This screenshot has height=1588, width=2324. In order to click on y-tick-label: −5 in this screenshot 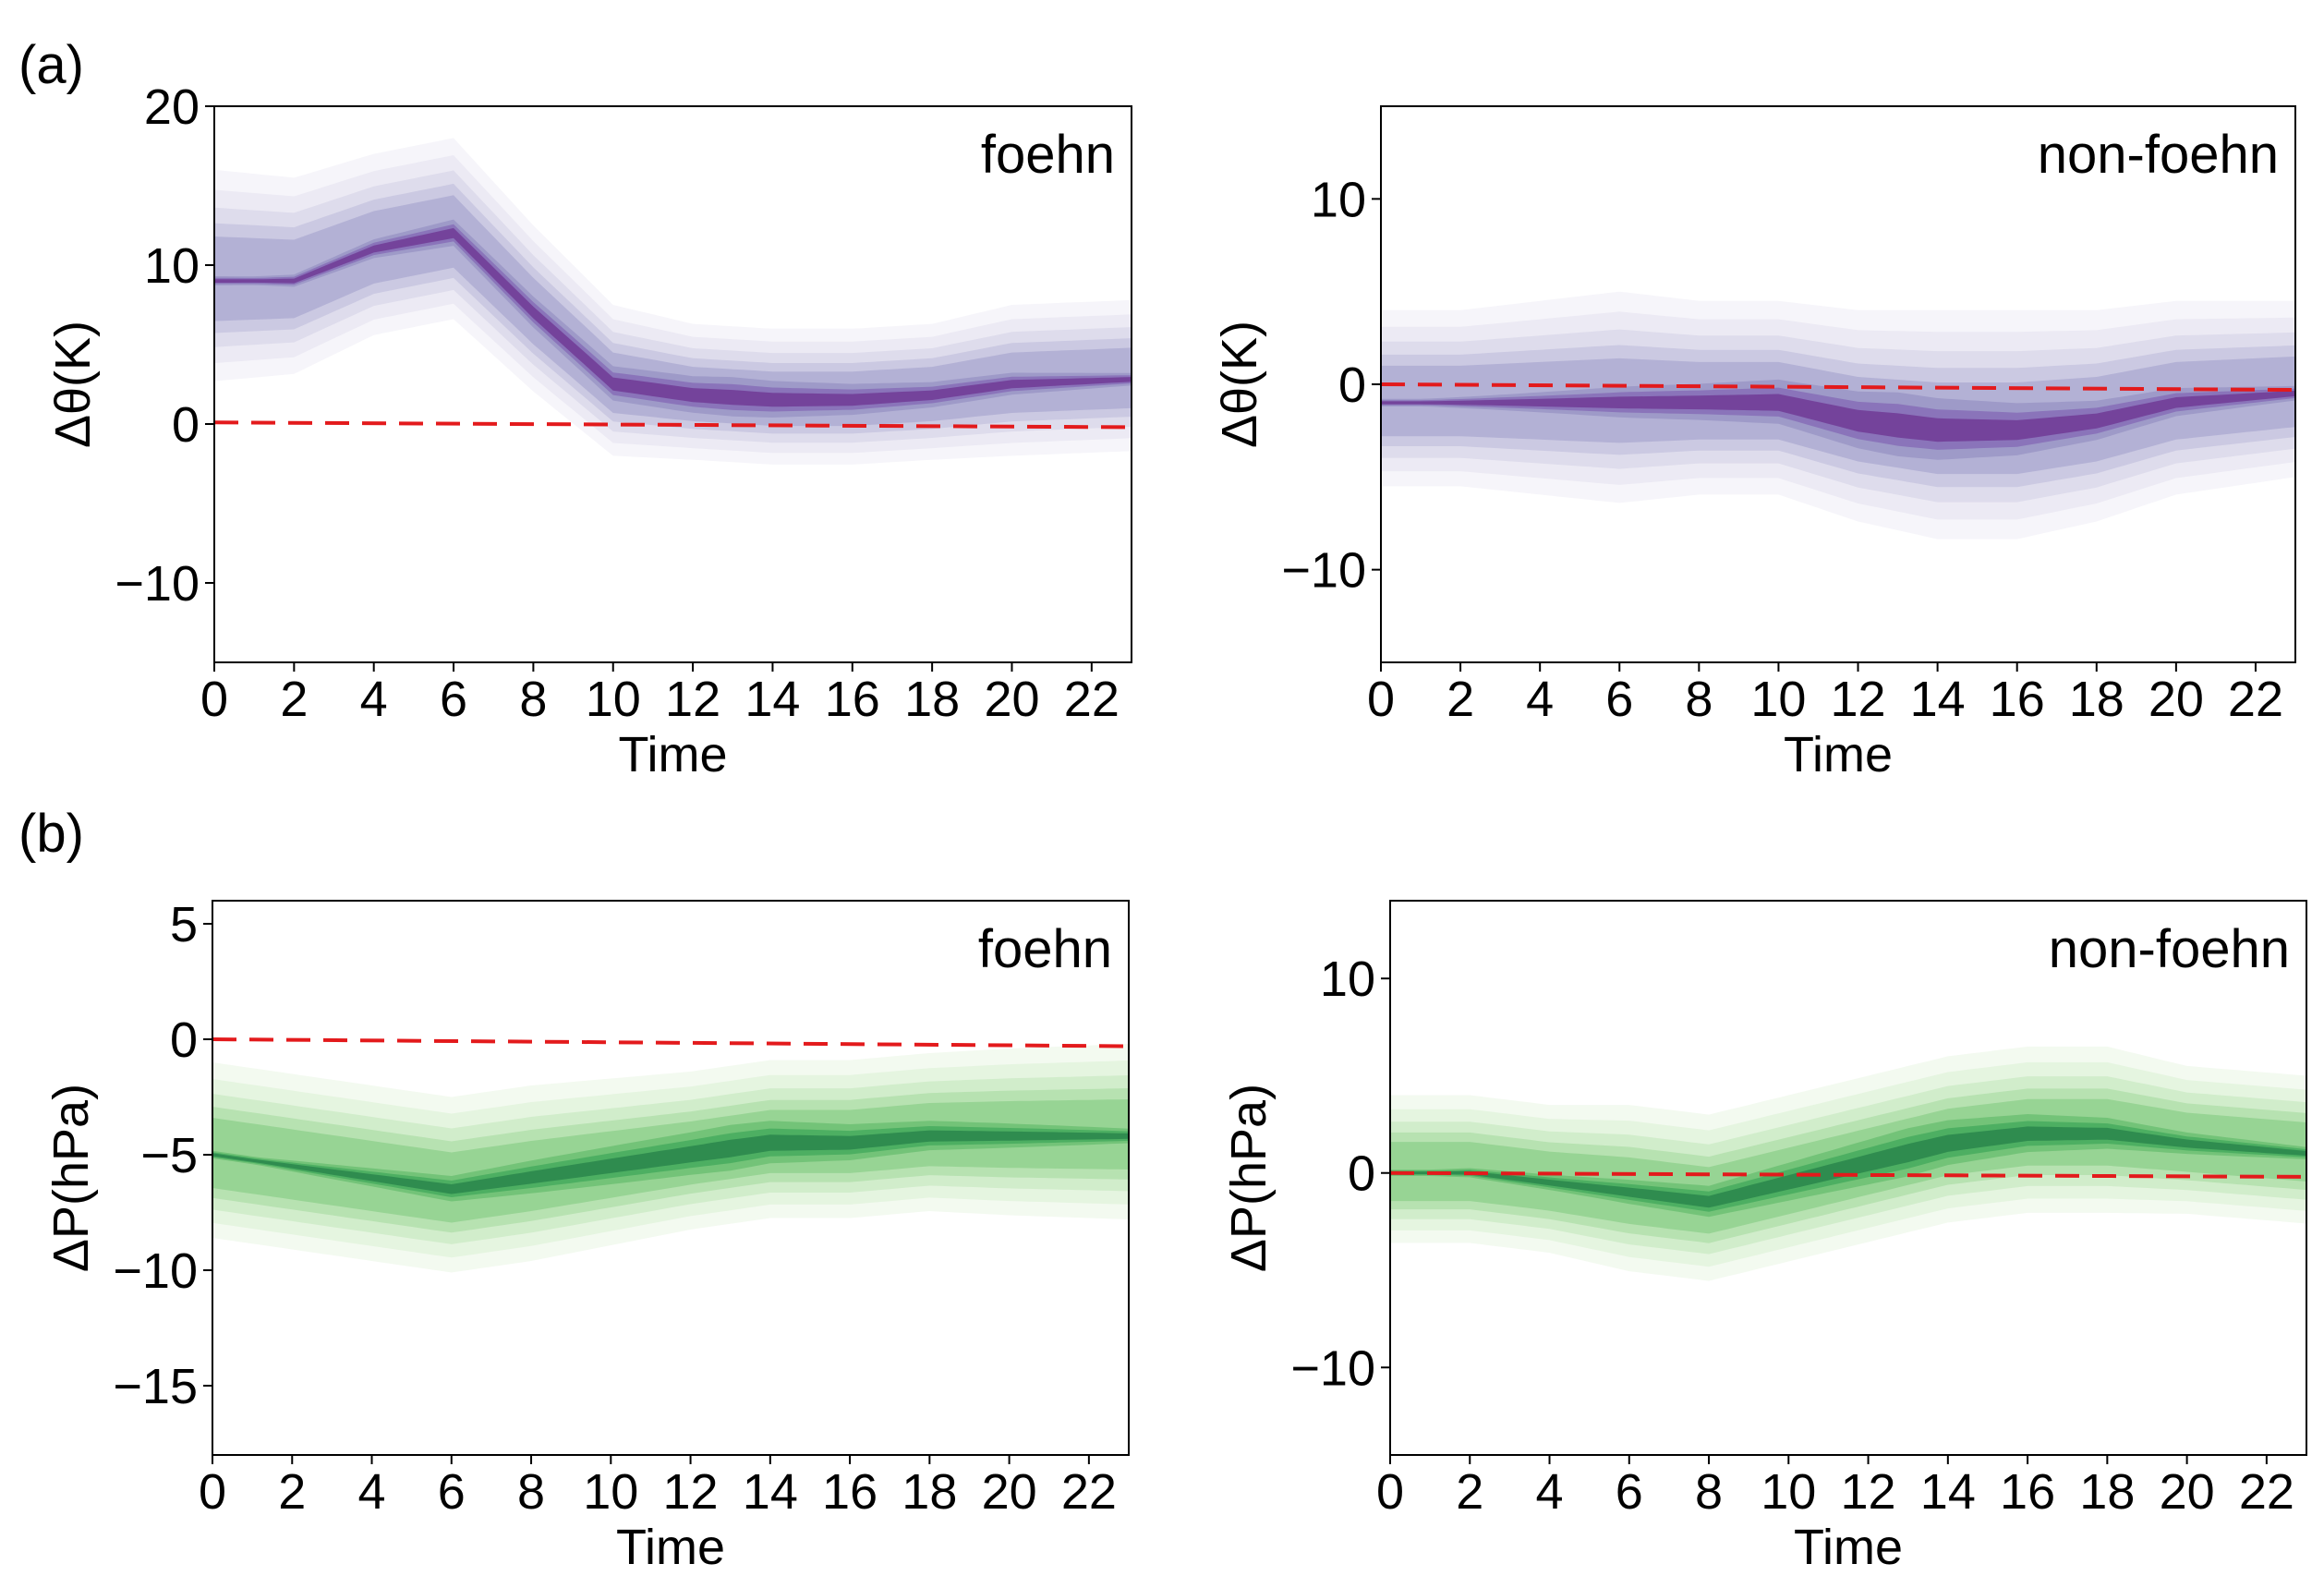, I will do `click(169, 1155)`.